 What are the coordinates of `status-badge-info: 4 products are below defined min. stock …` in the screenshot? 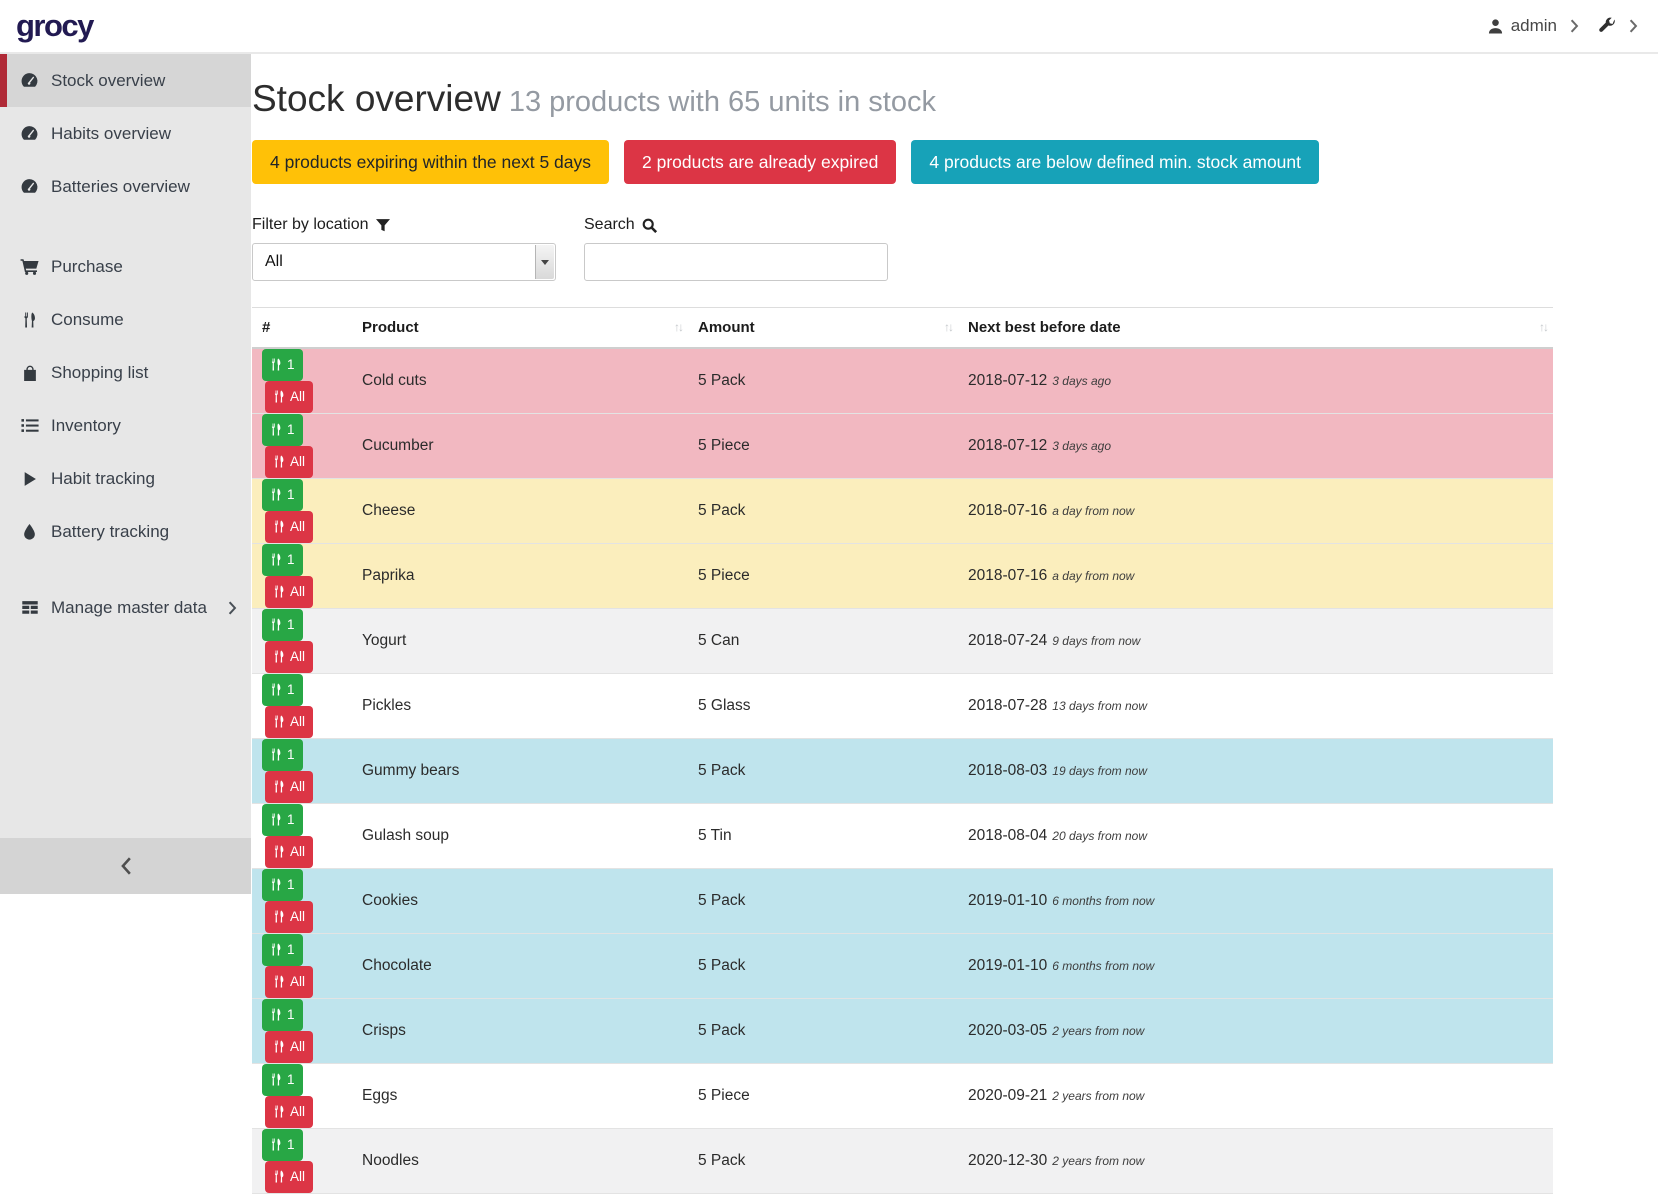 It's located at (1115, 162).